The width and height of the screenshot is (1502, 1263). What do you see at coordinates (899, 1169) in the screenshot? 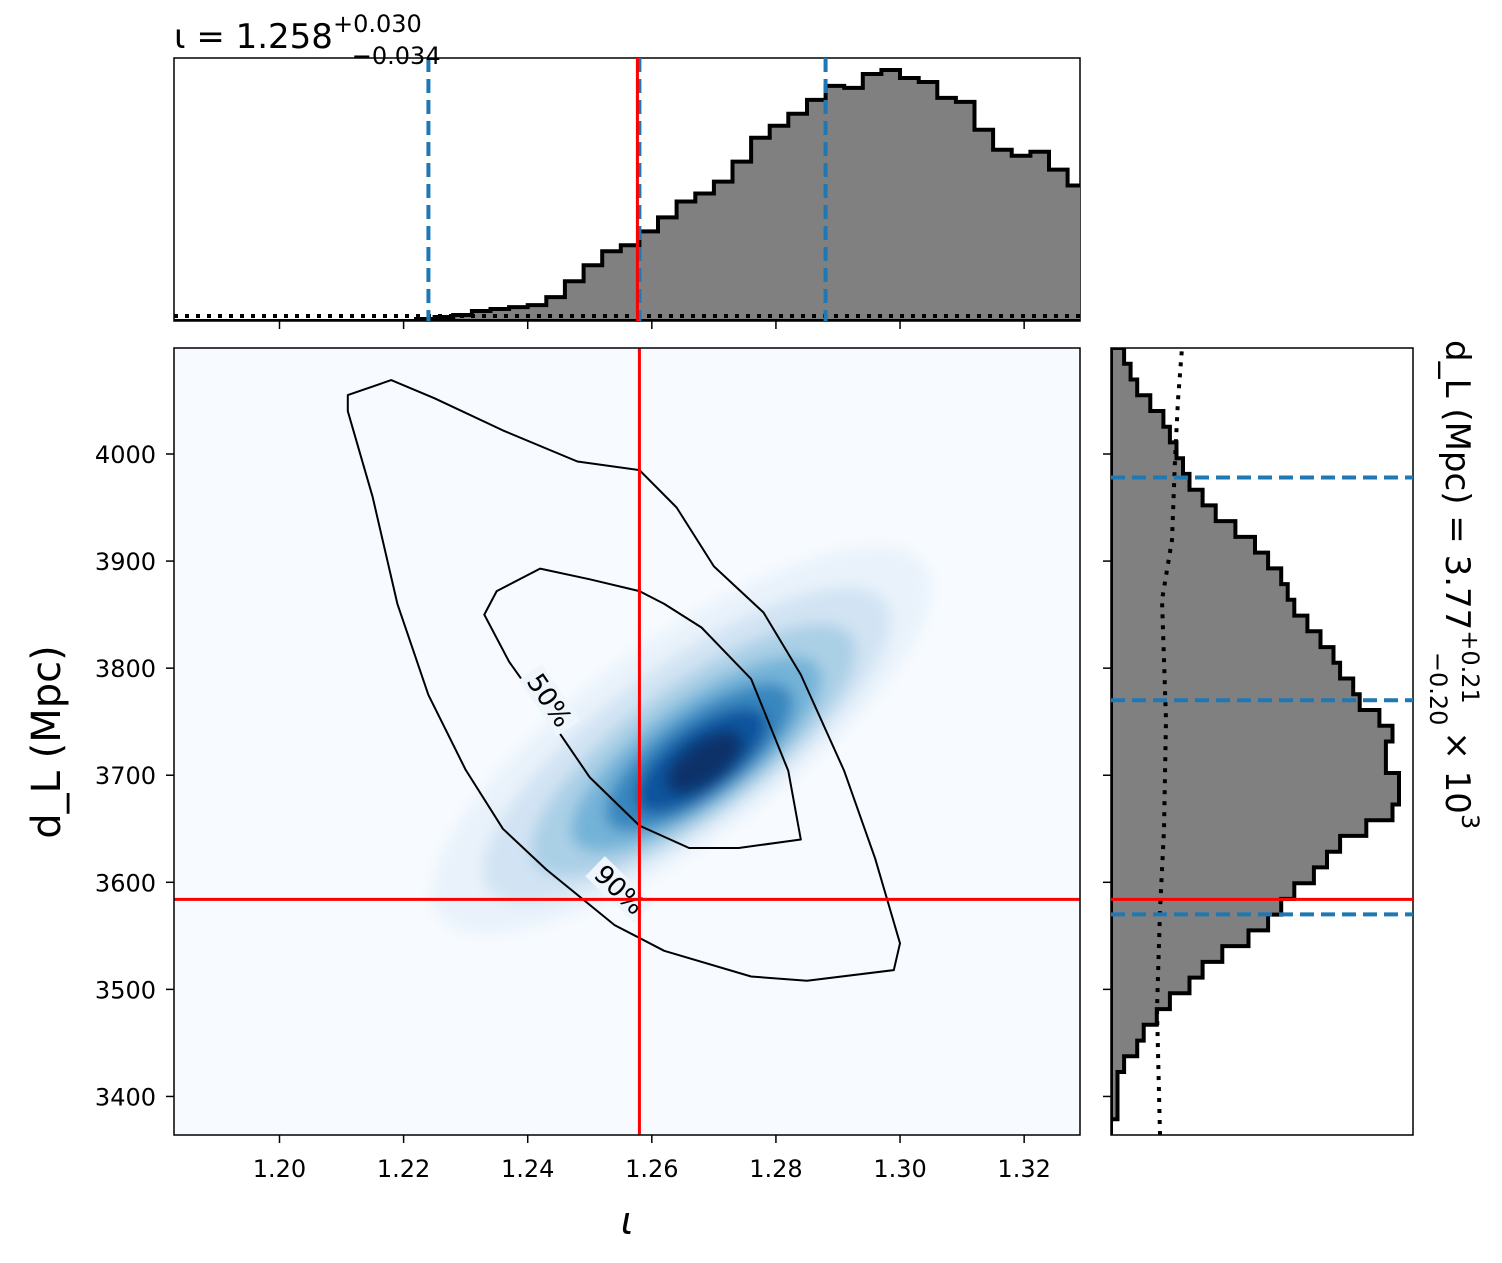
I see `x-tick-label: 1.30` at bounding box center [899, 1169].